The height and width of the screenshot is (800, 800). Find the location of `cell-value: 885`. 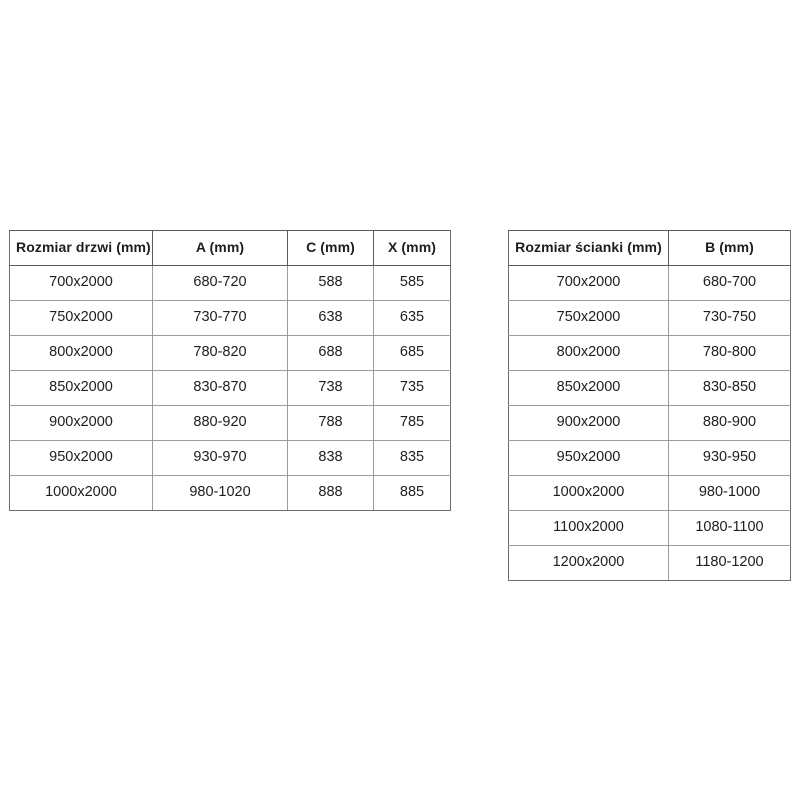

cell-value: 885 is located at coordinates (412, 493).